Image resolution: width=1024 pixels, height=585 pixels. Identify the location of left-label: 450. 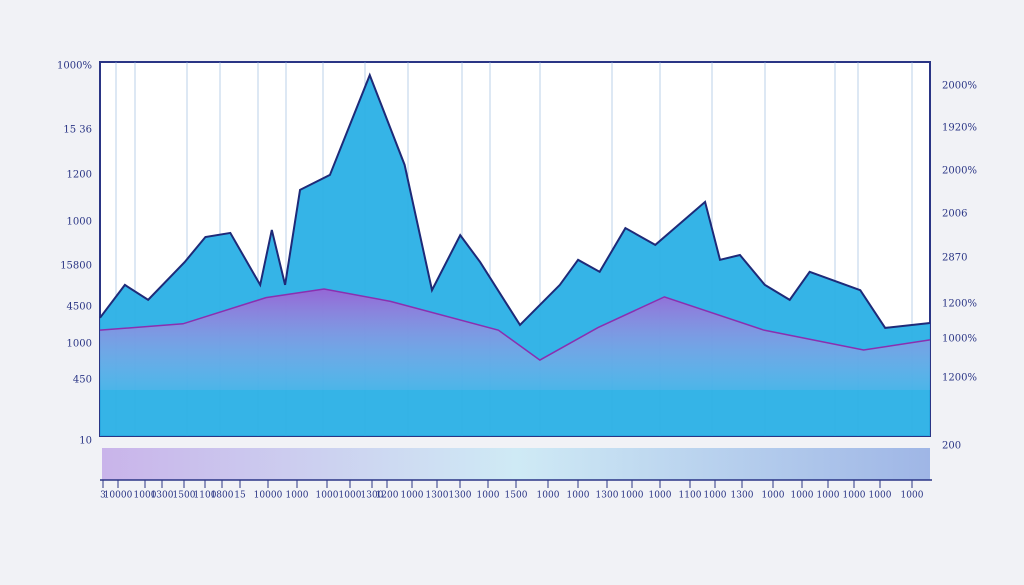
(82, 380).